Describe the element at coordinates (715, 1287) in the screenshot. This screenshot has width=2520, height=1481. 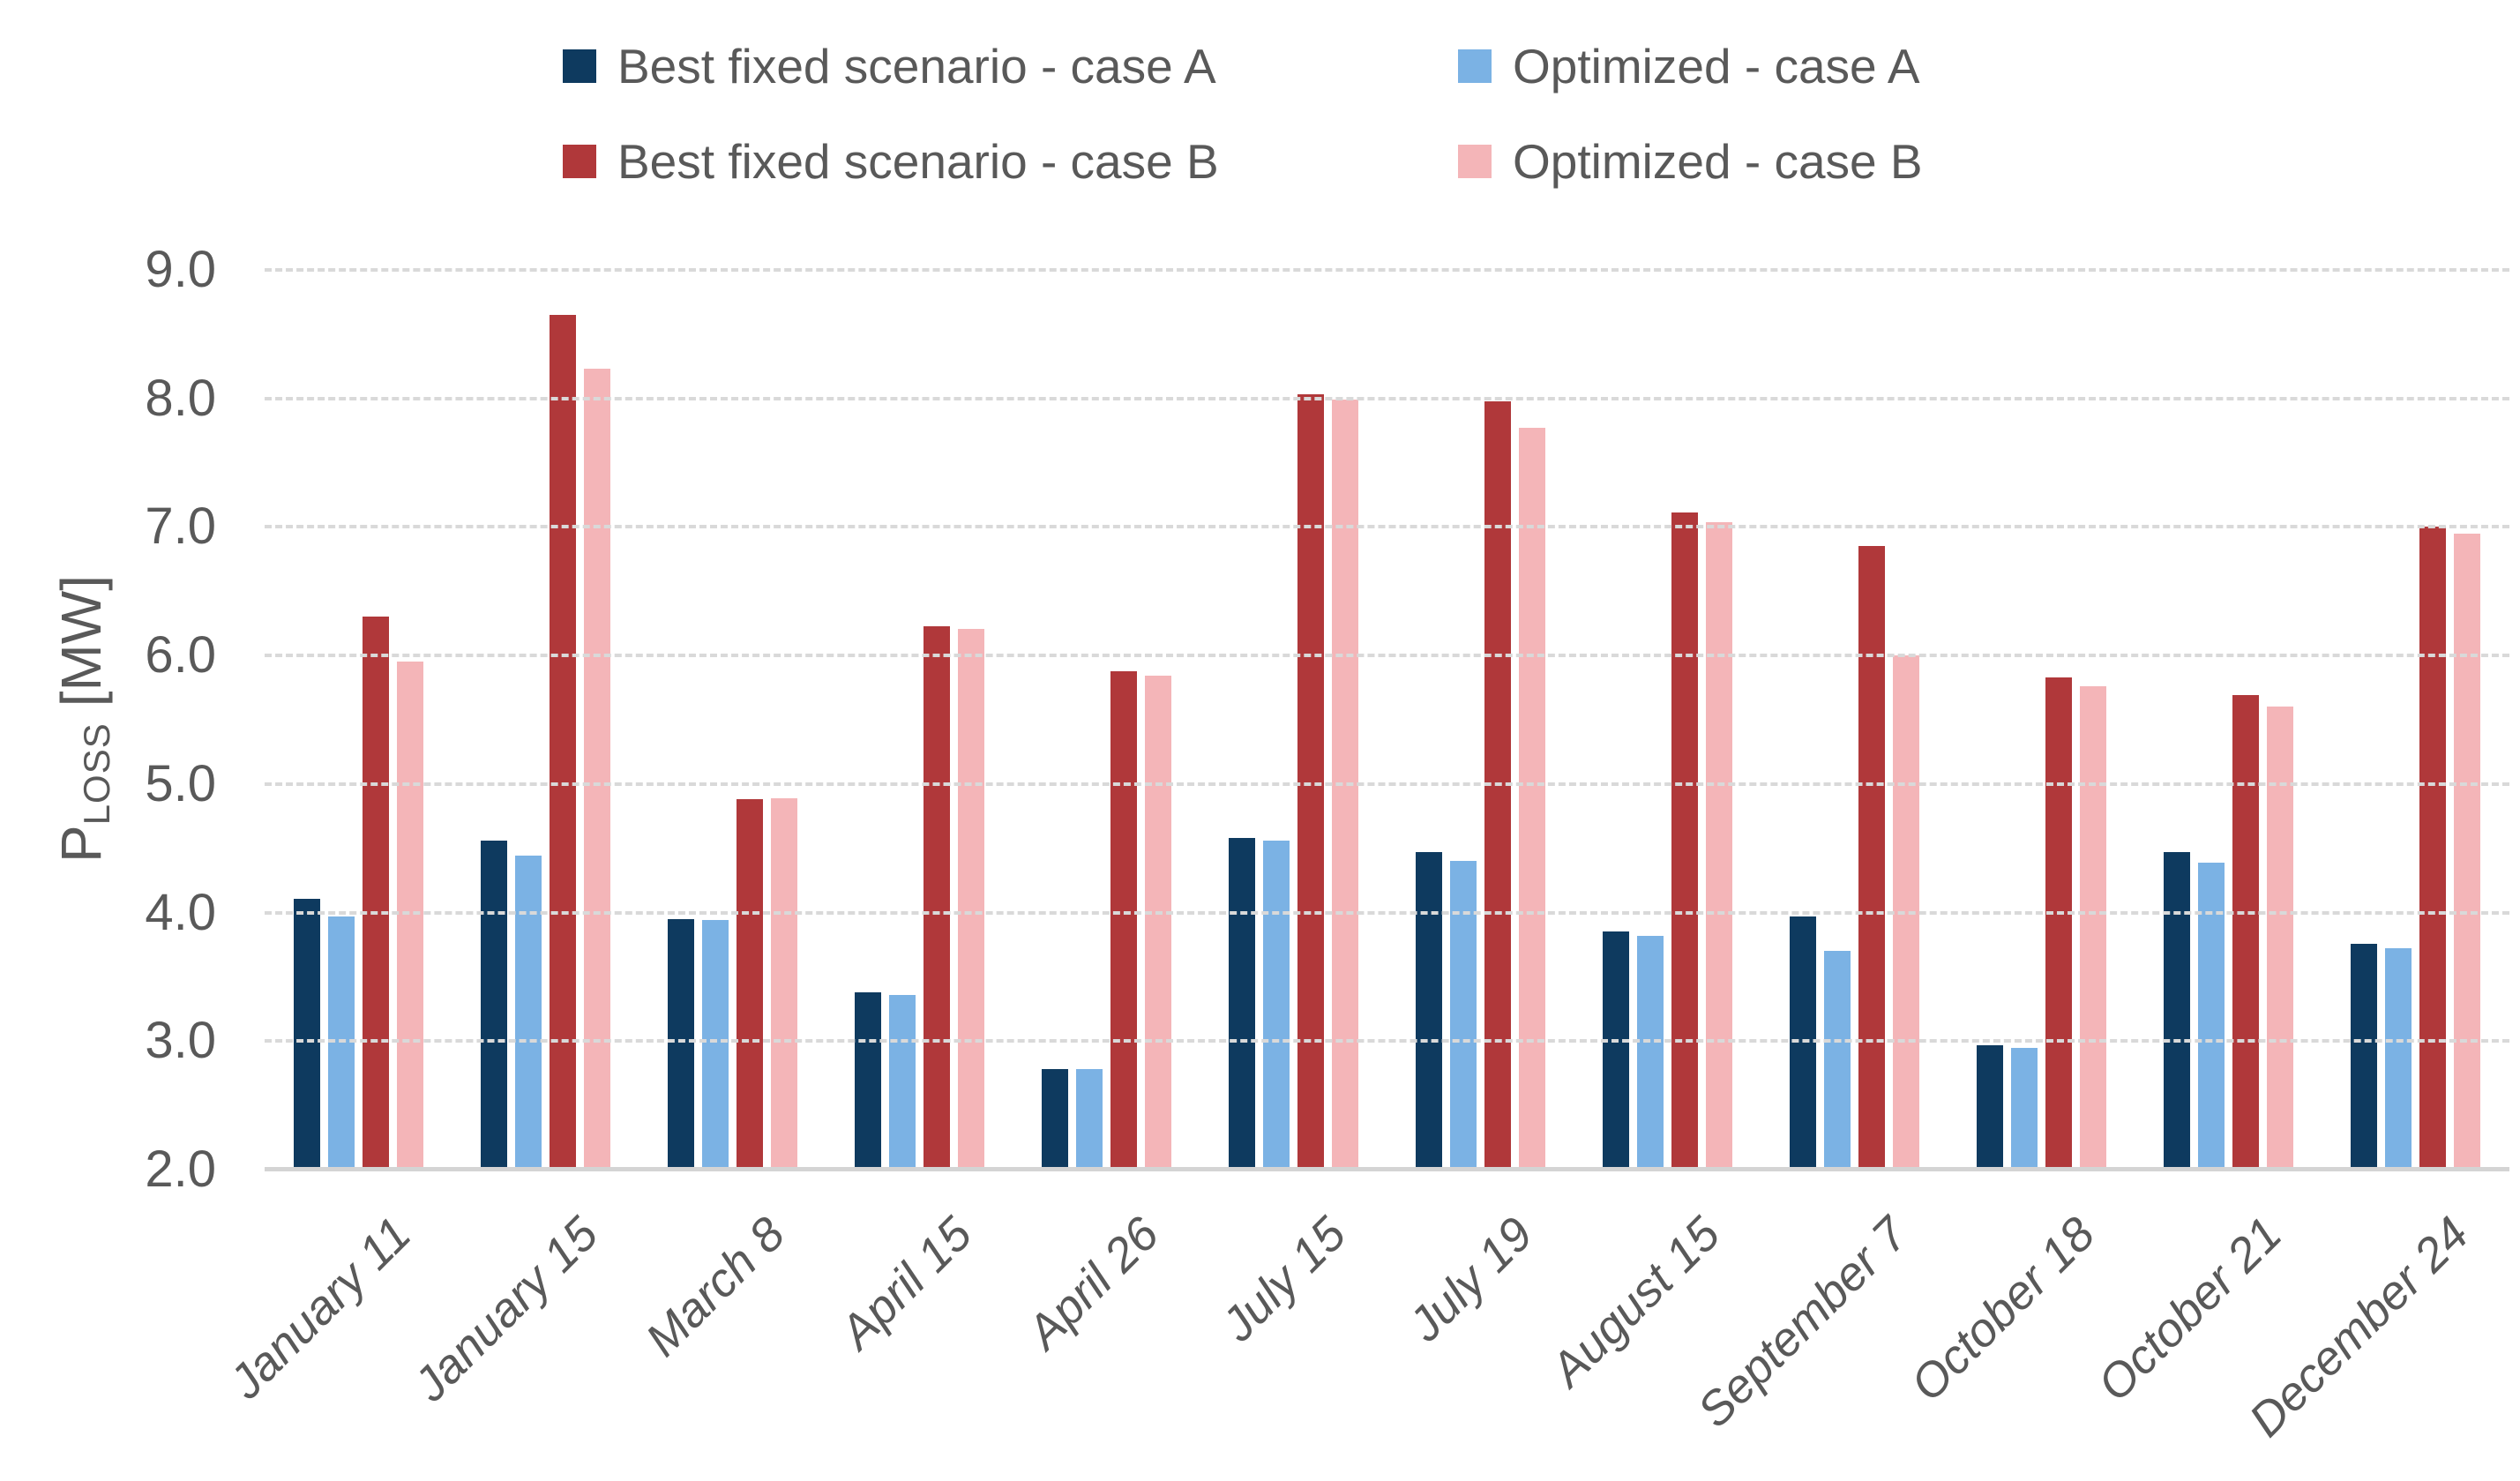
I see `x-category-label: March 8` at that location.